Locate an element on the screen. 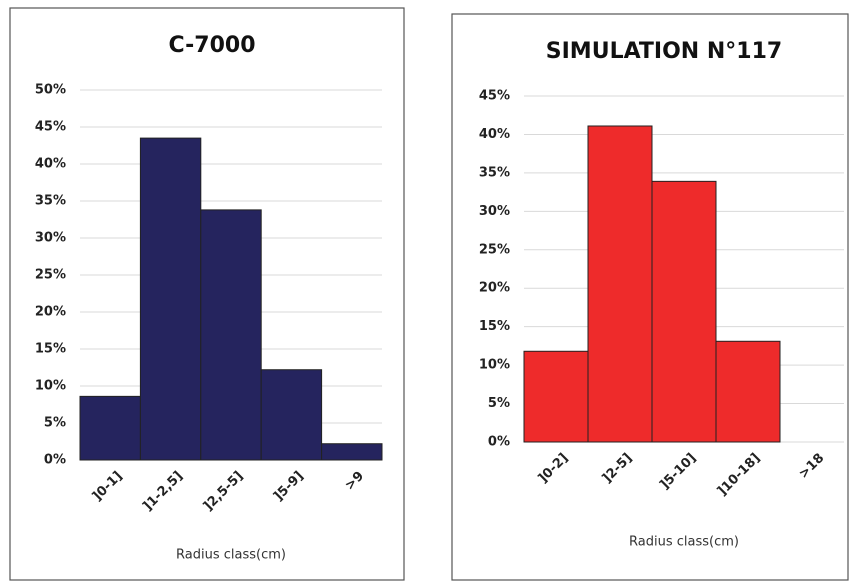 This screenshot has width=856, height=588. chart-title: C-7000 is located at coordinates (211, 45).